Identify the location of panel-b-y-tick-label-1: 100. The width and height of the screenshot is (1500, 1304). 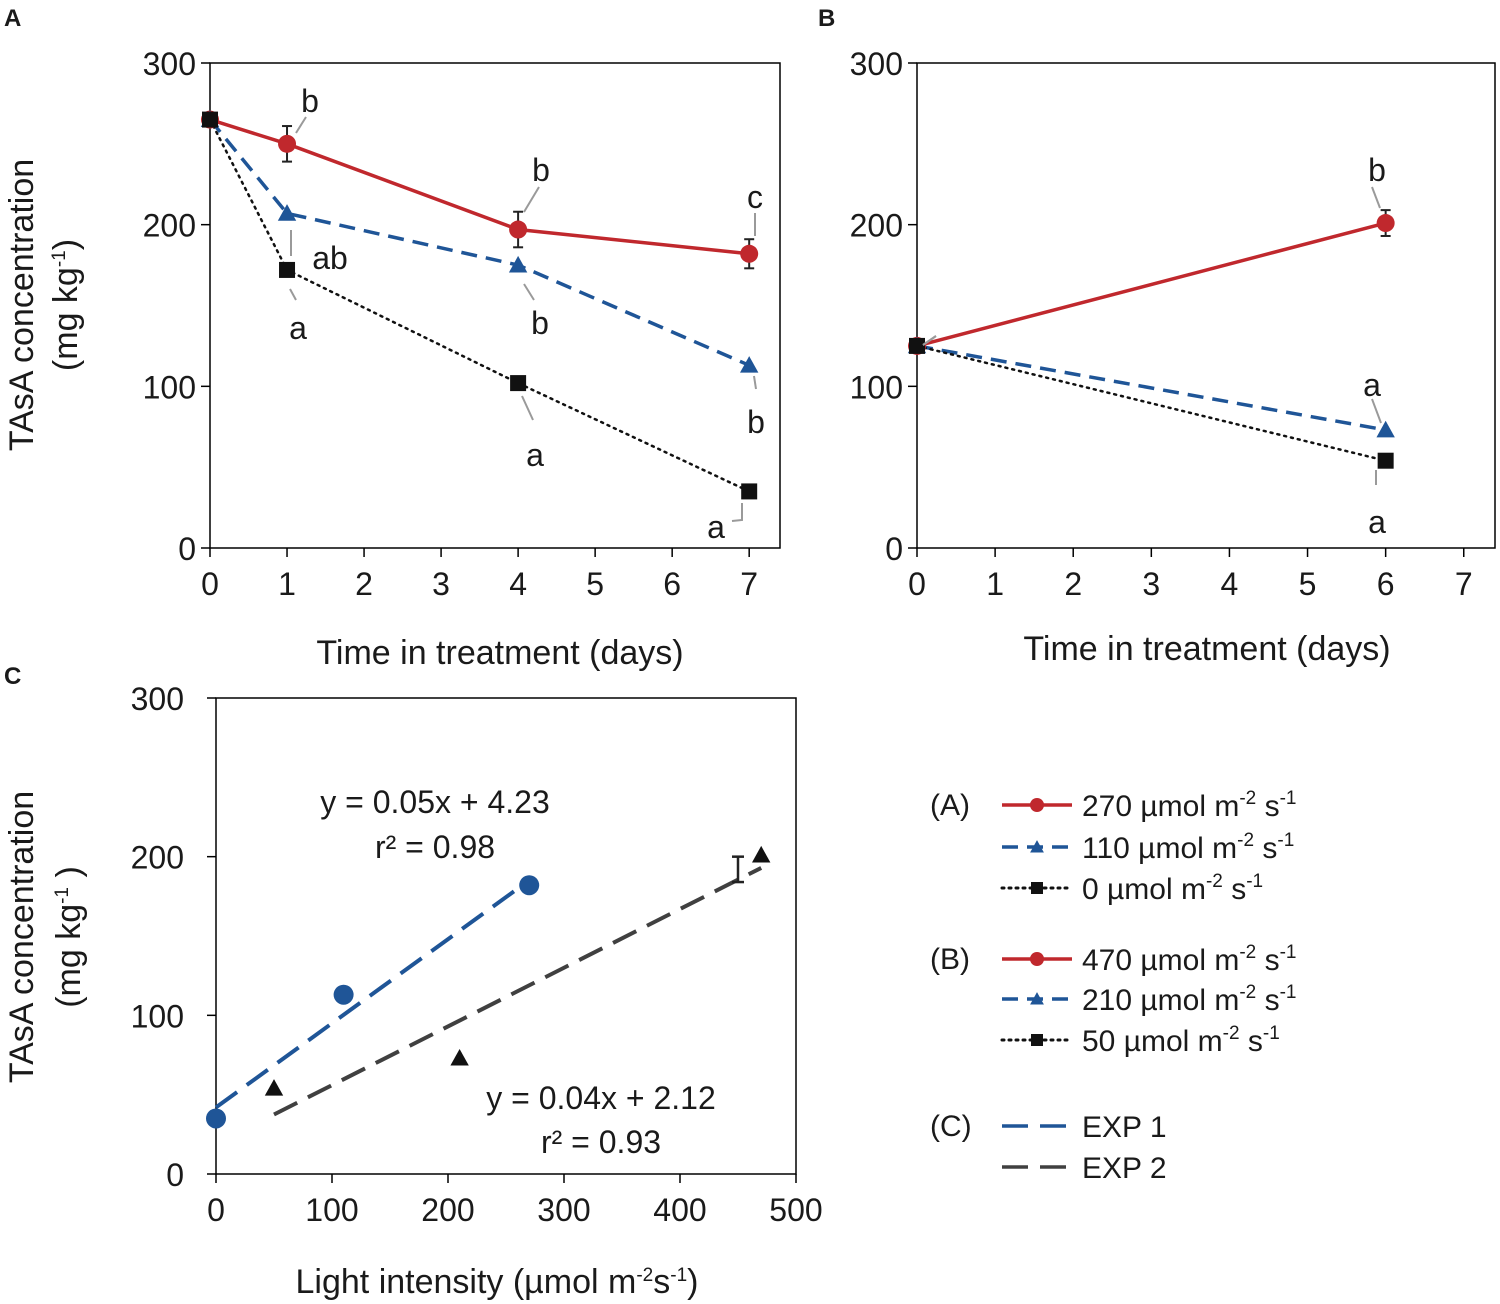
(876, 387).